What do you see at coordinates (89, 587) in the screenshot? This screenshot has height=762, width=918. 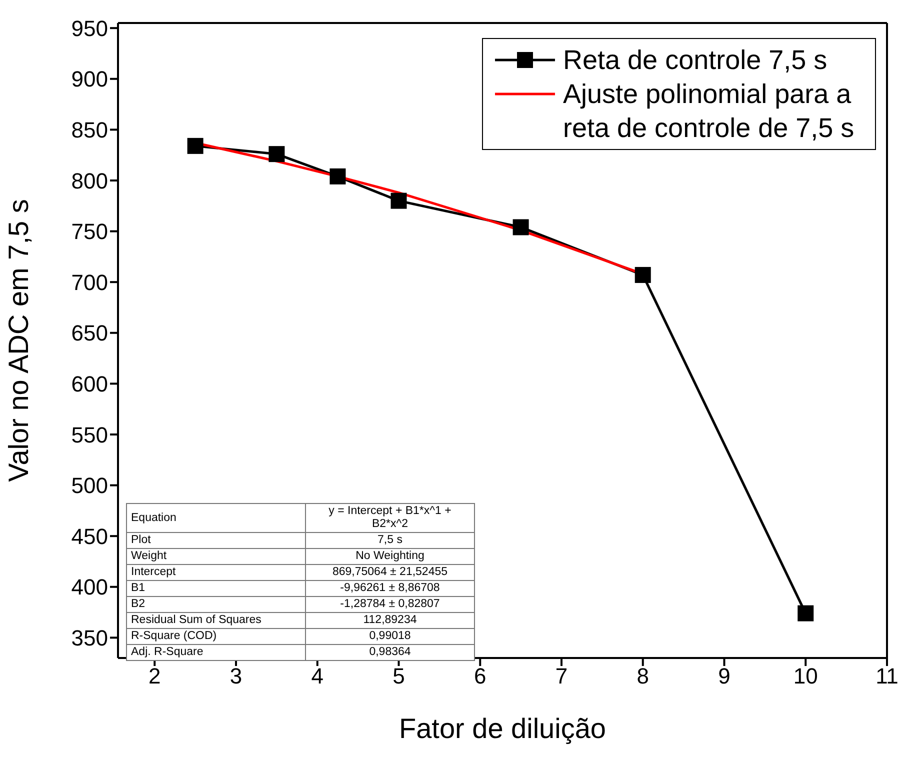 I see `y-tick-label: 400` at bounding box center [89, 587].